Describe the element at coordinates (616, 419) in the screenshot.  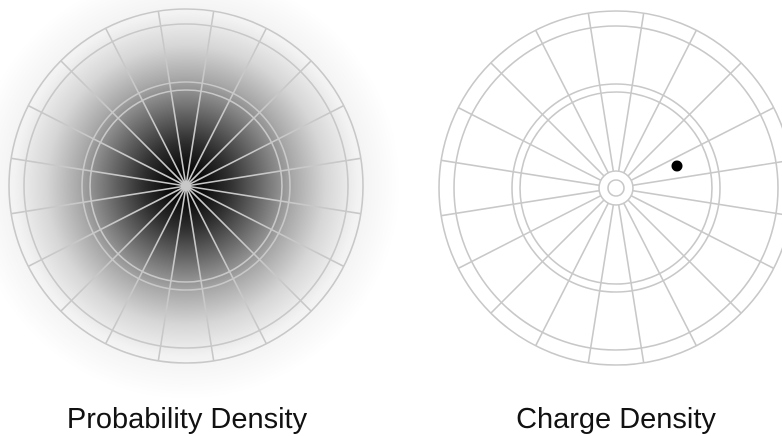
I see `charge-density-caption: Charge Density` at that location.